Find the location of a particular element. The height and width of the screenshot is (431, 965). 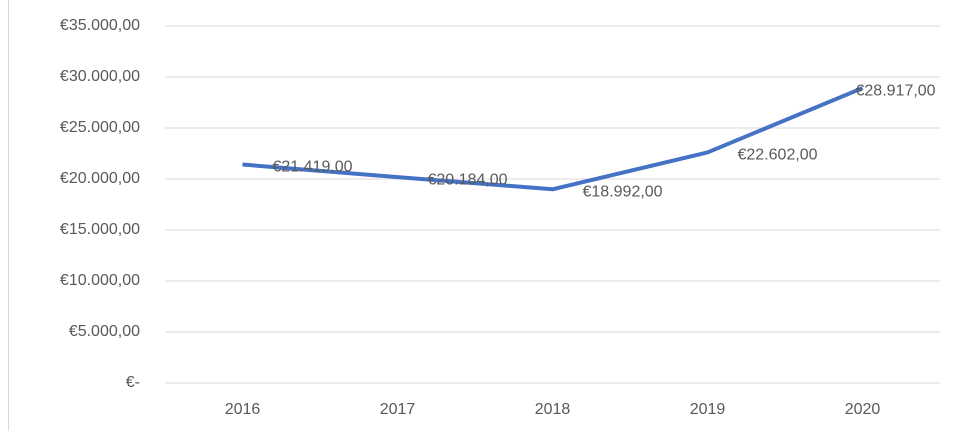

x-tick-label: 2019 is located at coordinates (708, 409).